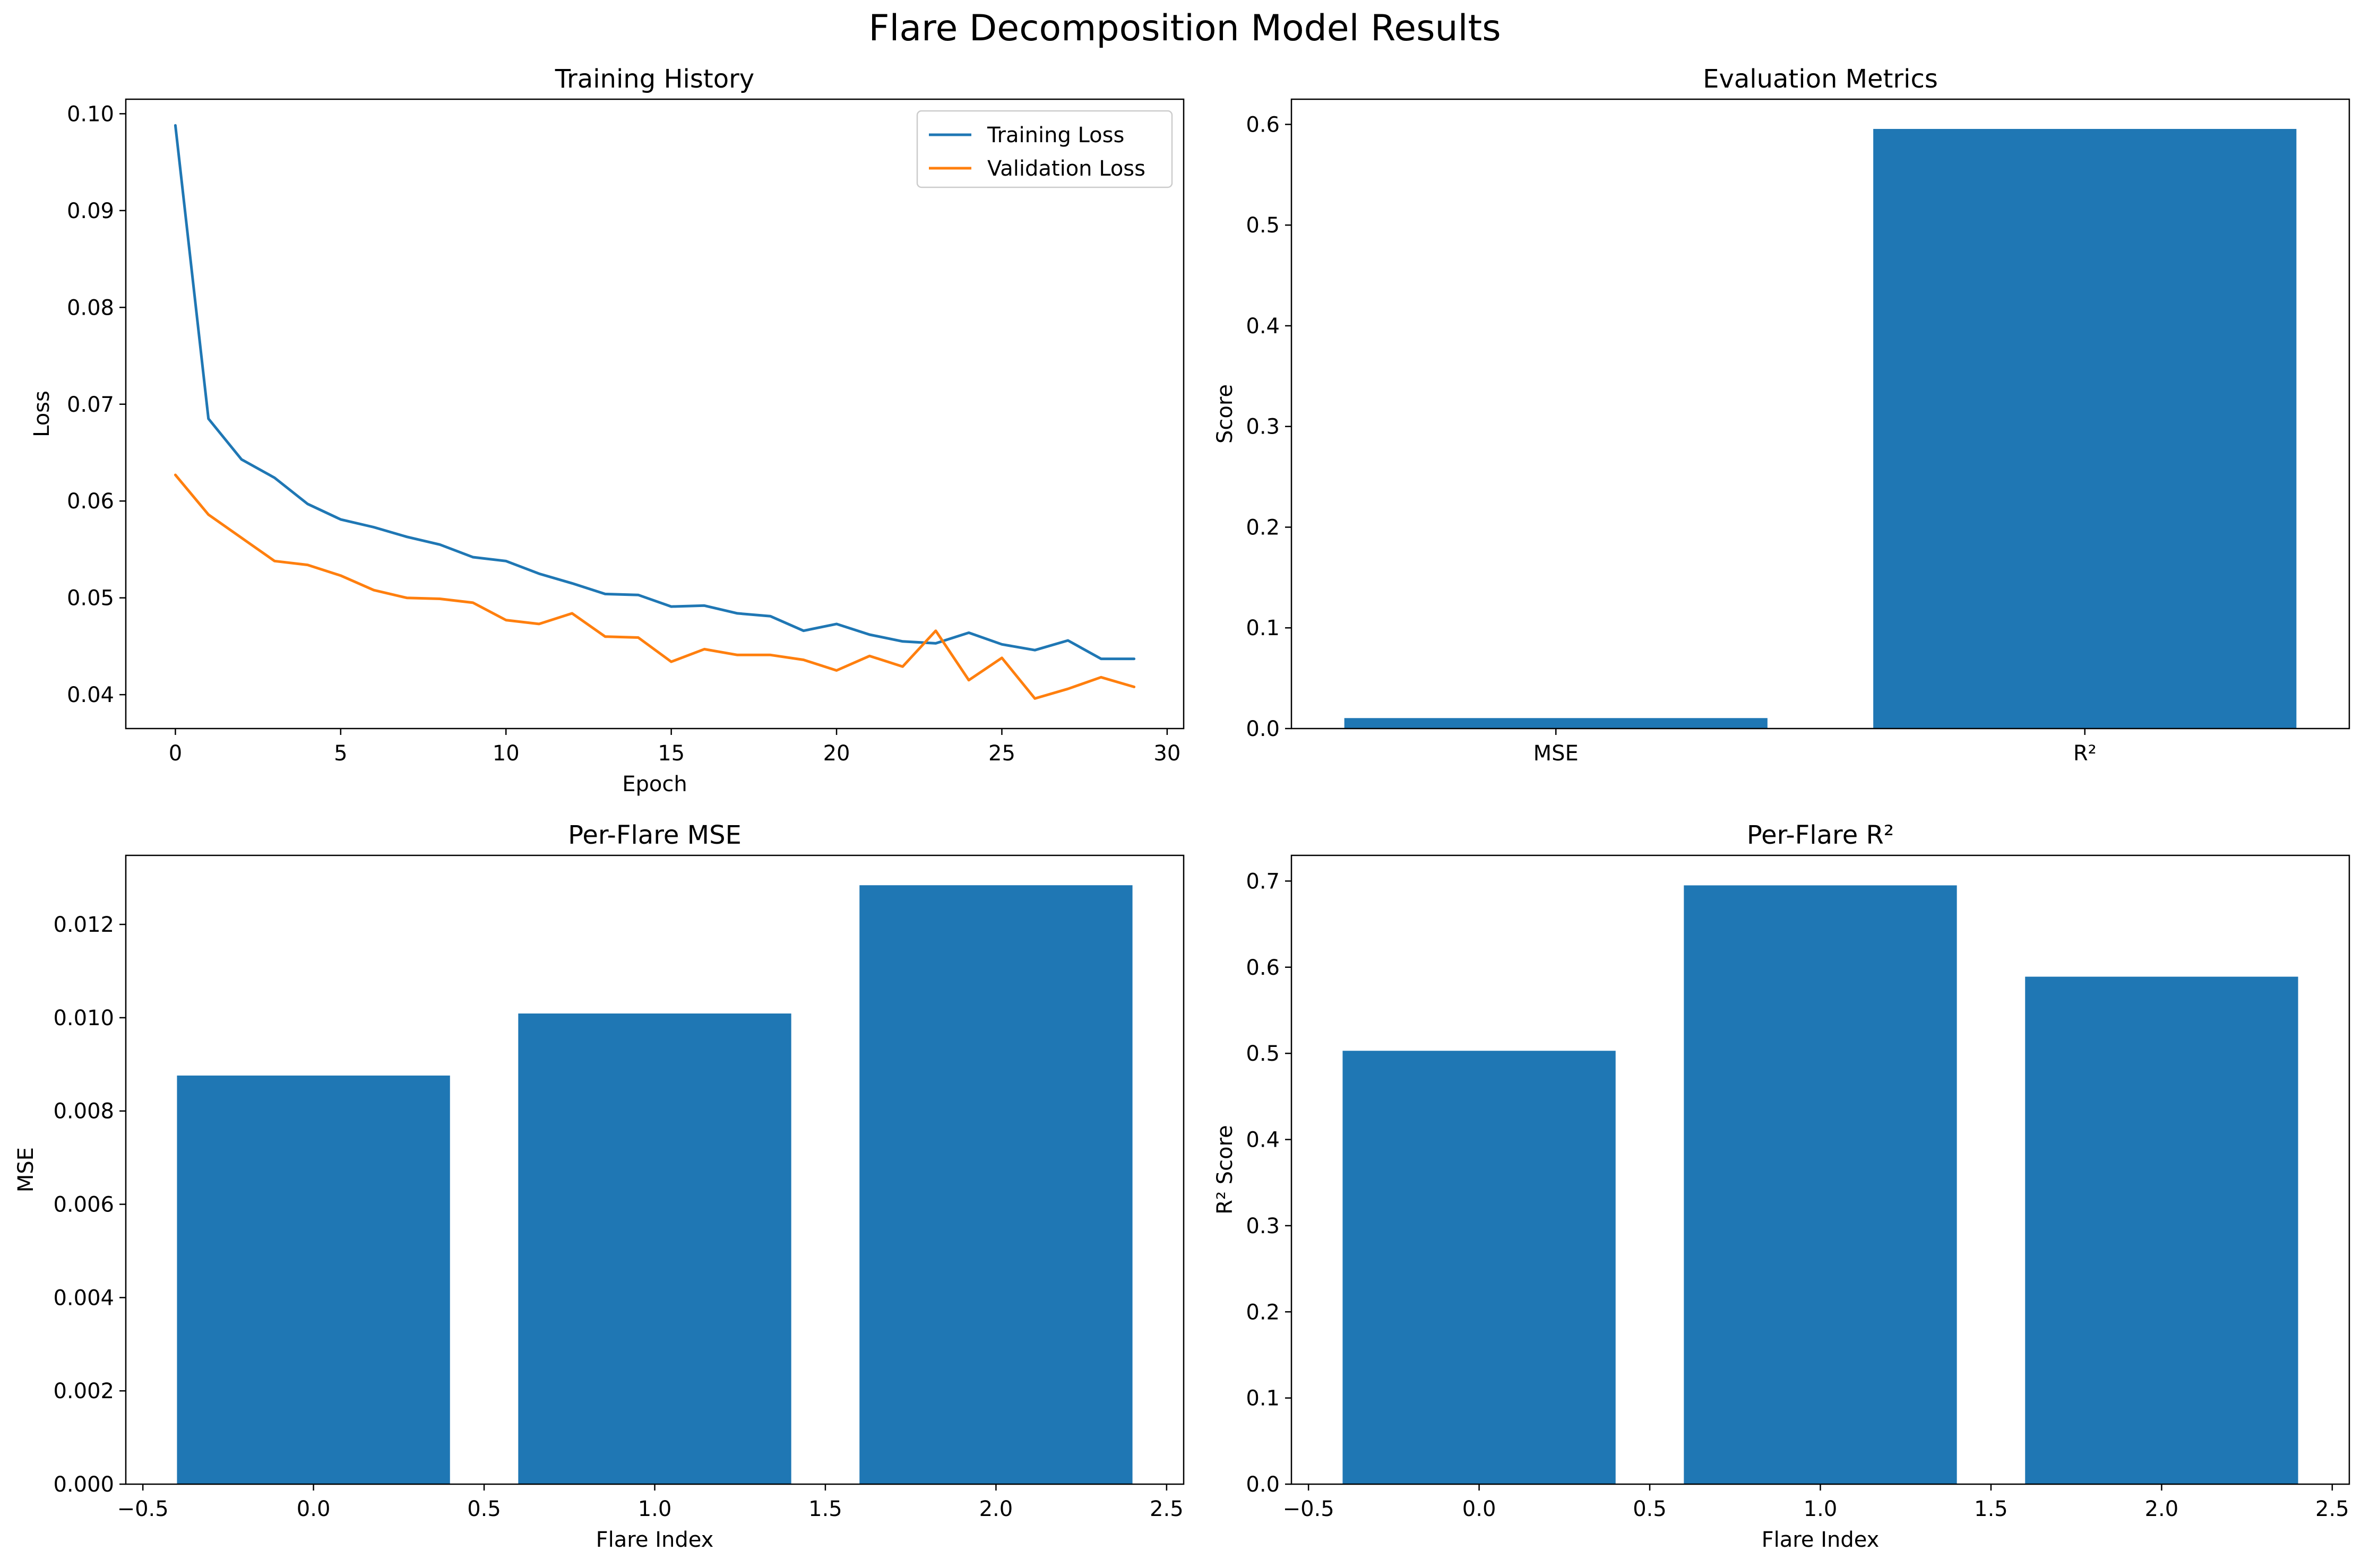 Image resolution: width=2370 pixels, height=1568 pixels. I want to click on panel-title: Training History, so click(655, 79).